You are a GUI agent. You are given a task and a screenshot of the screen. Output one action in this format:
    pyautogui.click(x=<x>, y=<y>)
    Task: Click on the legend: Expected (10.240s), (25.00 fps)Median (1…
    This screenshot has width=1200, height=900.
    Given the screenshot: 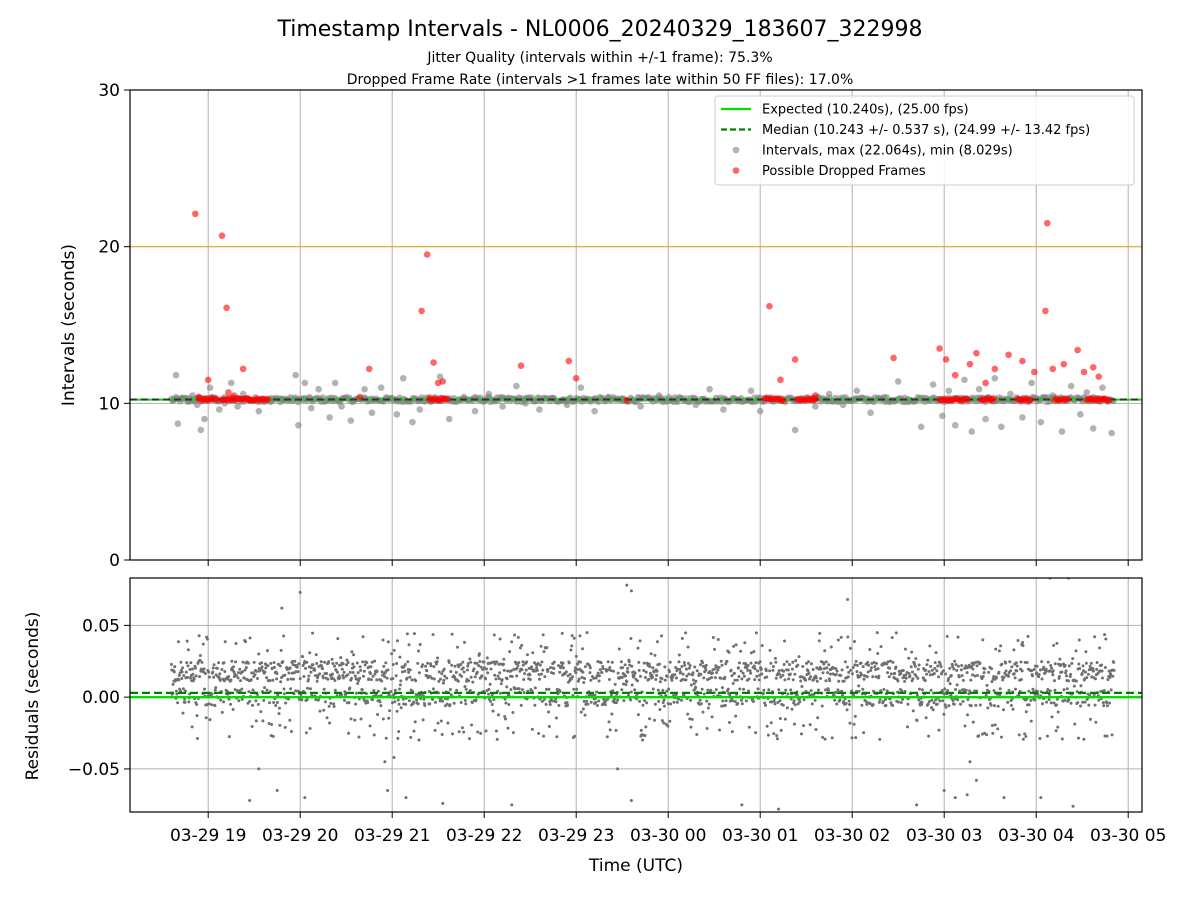 What is the action you would take?
    pyautogui.click(x=924, y=140)
    